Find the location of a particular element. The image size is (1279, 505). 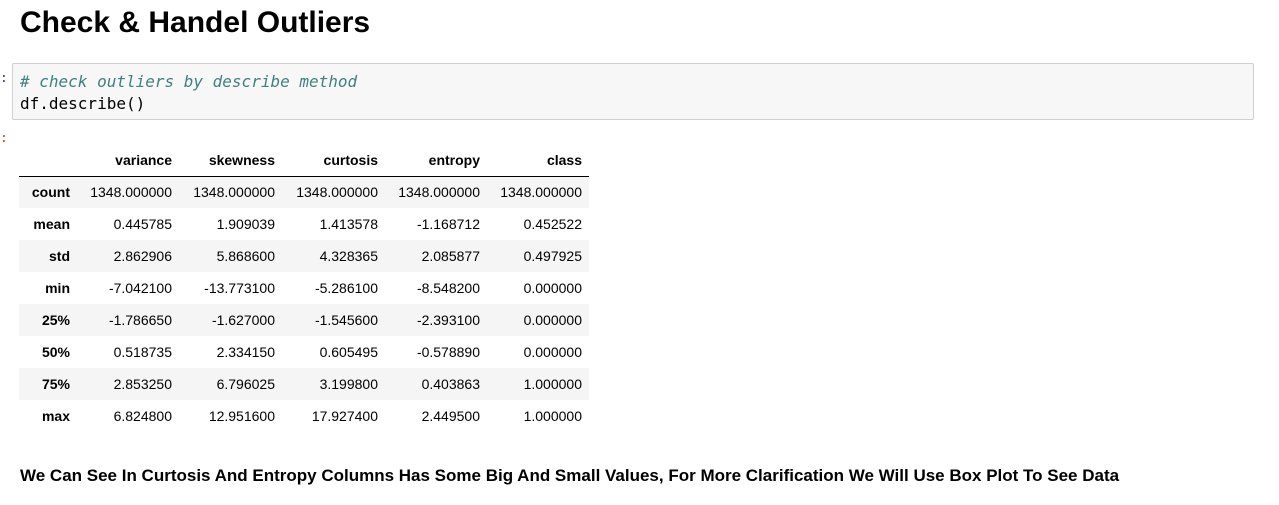

table-cell-skewness: 1348.000000 is located at coordinates (234, 192).